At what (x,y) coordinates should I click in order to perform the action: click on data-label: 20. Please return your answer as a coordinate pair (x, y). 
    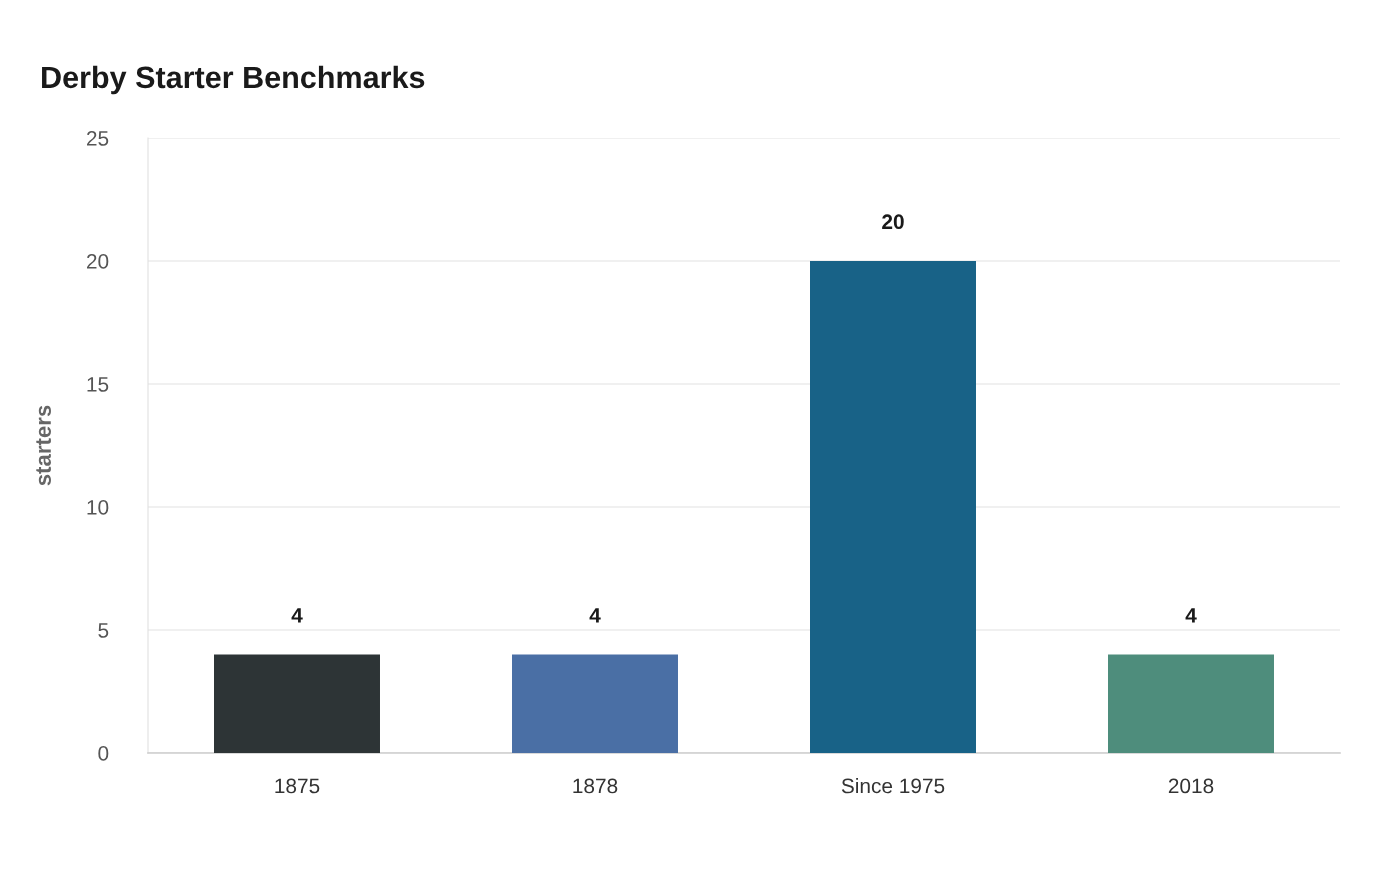
    Looking at the image, I should click on (893, 222).